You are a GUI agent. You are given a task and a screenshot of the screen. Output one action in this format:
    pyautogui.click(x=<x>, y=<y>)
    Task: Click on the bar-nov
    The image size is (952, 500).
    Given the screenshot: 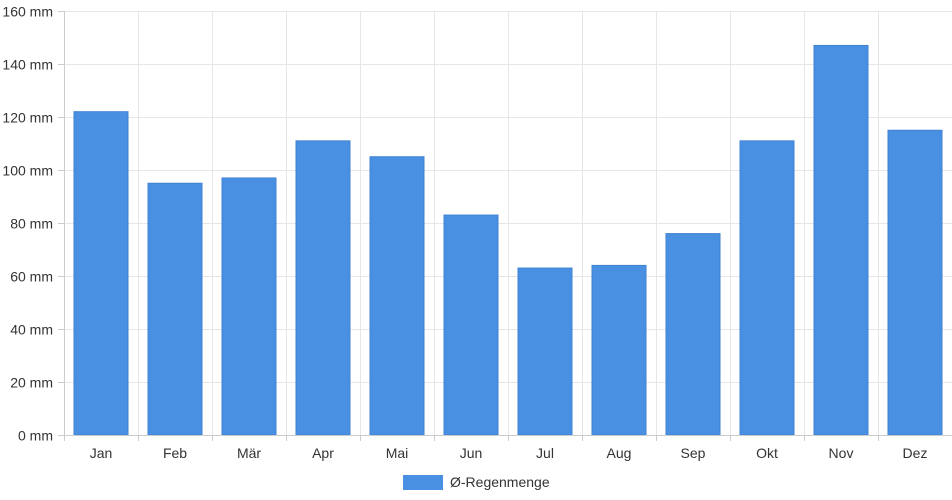 What is the action you would take?
    pyautogui.click(x=841, y=240)
    